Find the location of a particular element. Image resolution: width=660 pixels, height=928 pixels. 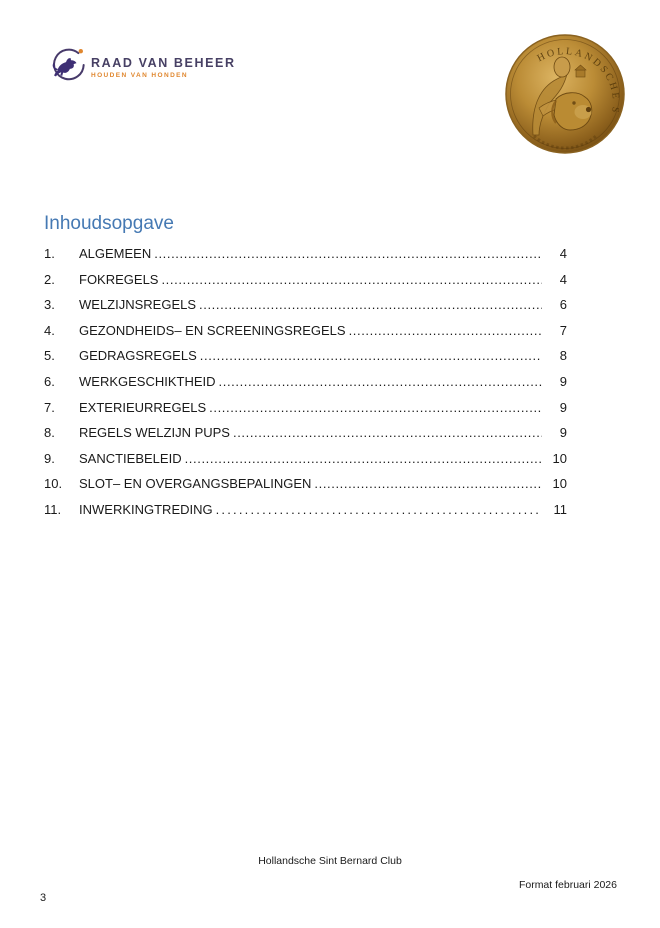

toc-entry-title: WELZIJNSREGELS is located at coordinates (138, 305).